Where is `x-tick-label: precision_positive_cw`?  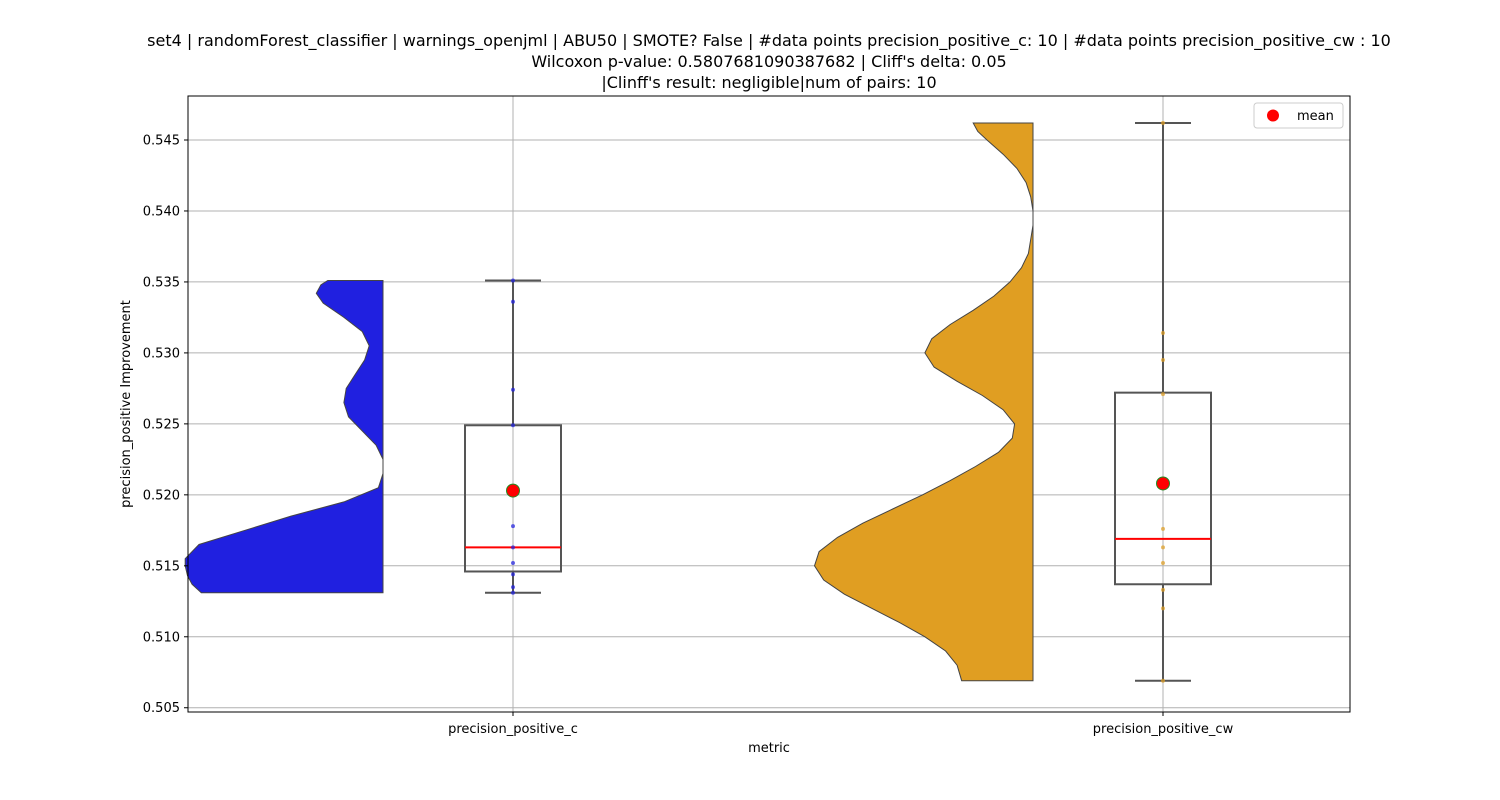 x-tick-label: precision_positive_cw is located at coordinates (1163, 729).